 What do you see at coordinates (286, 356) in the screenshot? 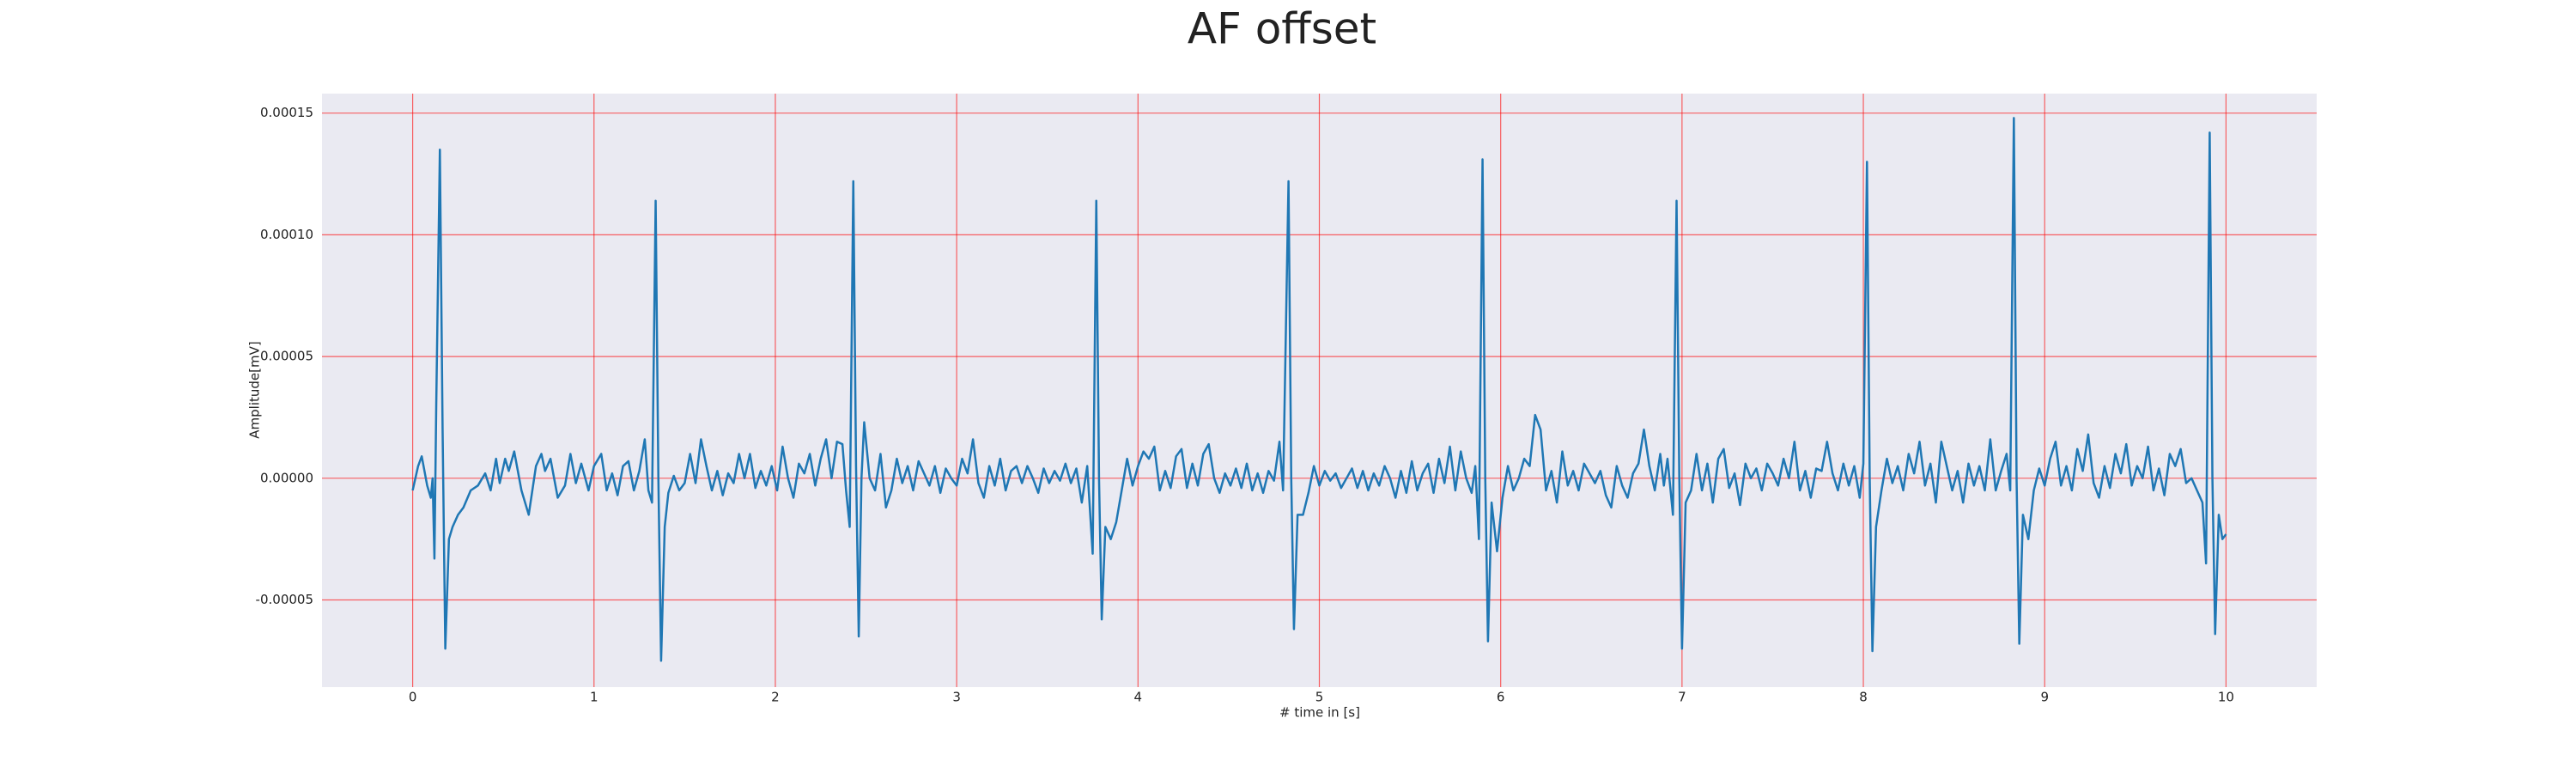
I see `y-tick-label: 0.00005` at bounding box center [286, 356].